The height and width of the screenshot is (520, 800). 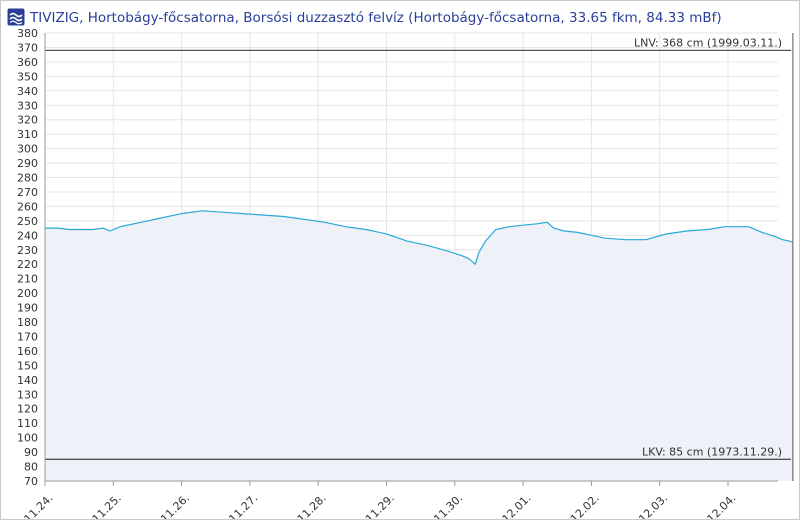 What do you see at coordinates (31, 452) in the screenshot?
I see `y-tick-label: 90` at bounding box center [31, 452].